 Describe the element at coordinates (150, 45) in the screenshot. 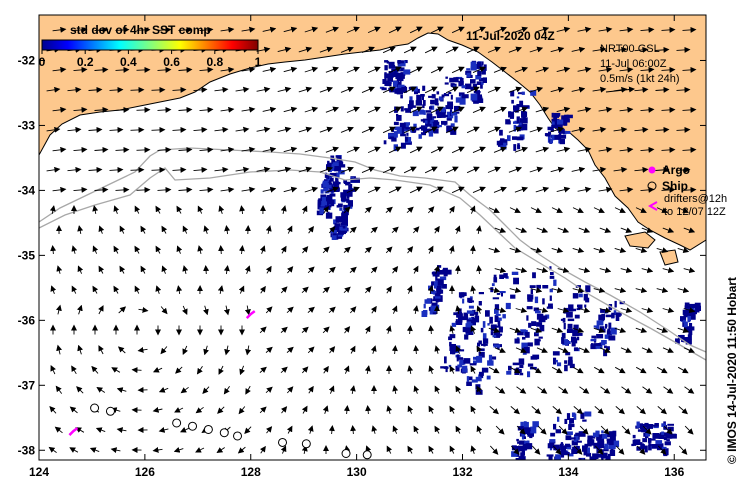

I see `colorbar-gradient` at that location.